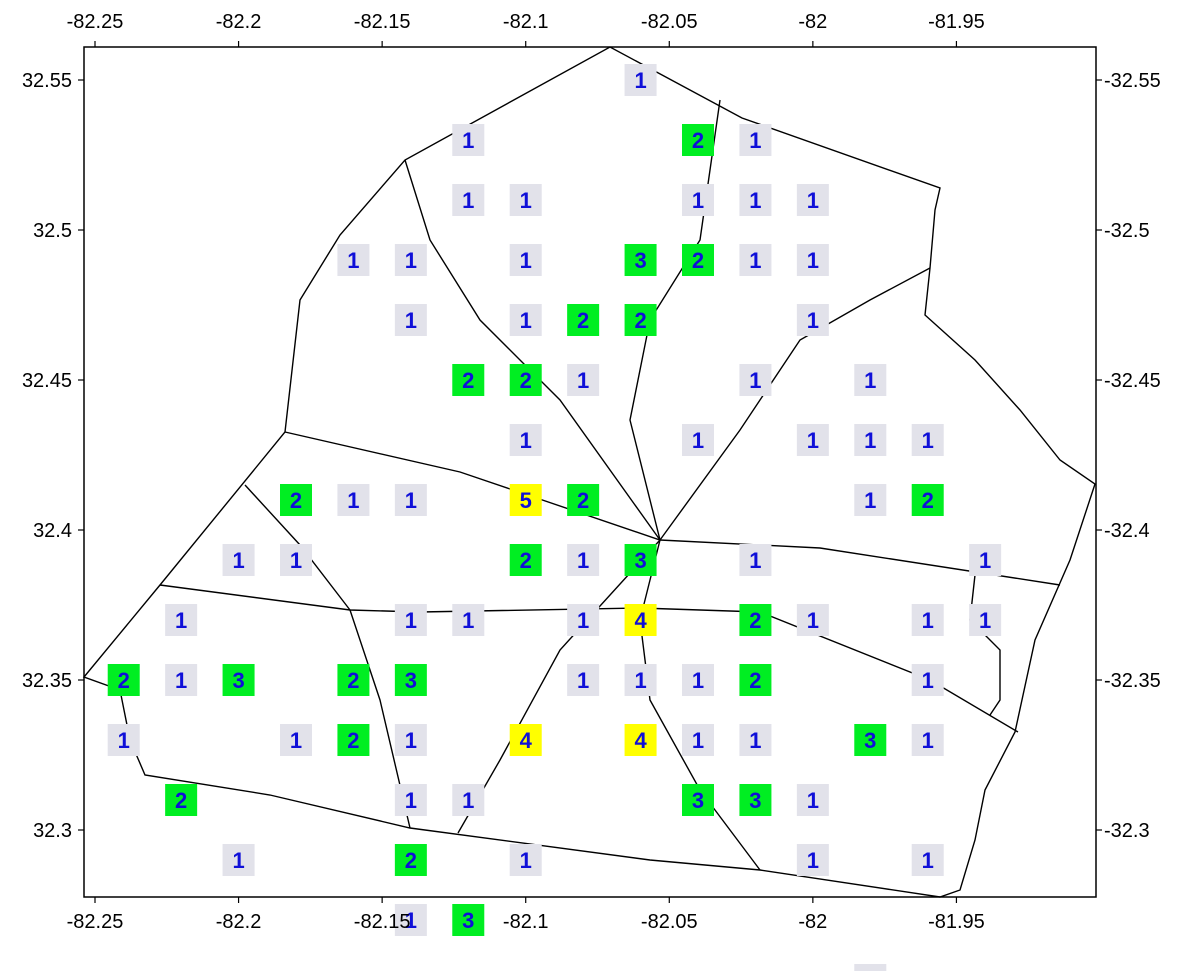 Image resolution: width=1178 pixels, height=971 pixels. What do you see at coordinates (47, 81) in the screenshot?
I see `y-tick-label-left: 32.55` at bounding box center [47, 81].